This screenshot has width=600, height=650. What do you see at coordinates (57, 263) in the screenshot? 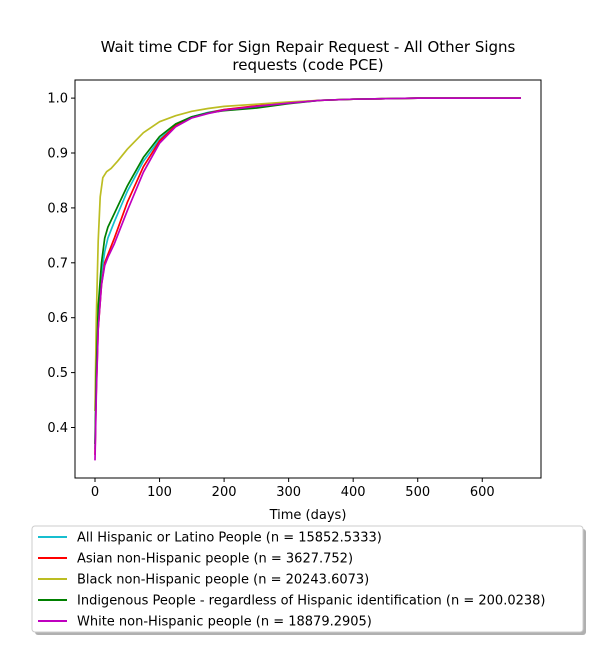
I see `y-tick-label: 0.7` at bounding box center [57, 263].